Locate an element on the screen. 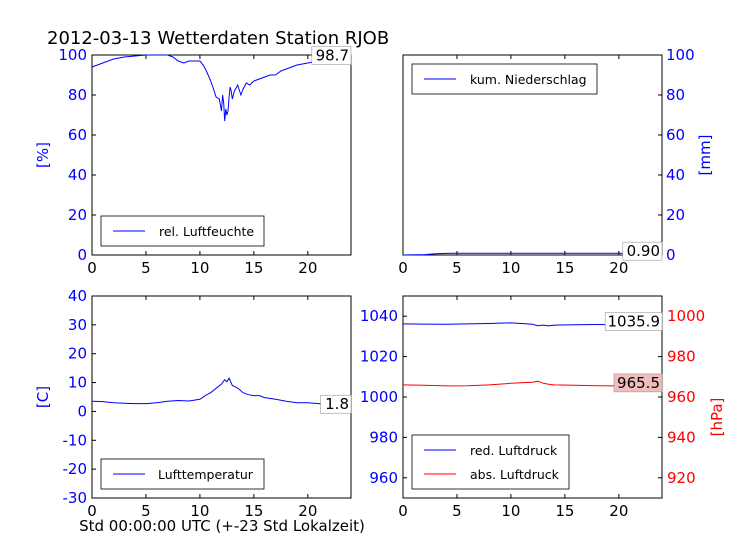 Image resolution: width=736 pixels, height=552 pixels. pressure-ytick-label: 1020 is located at coordinates (379, 357).